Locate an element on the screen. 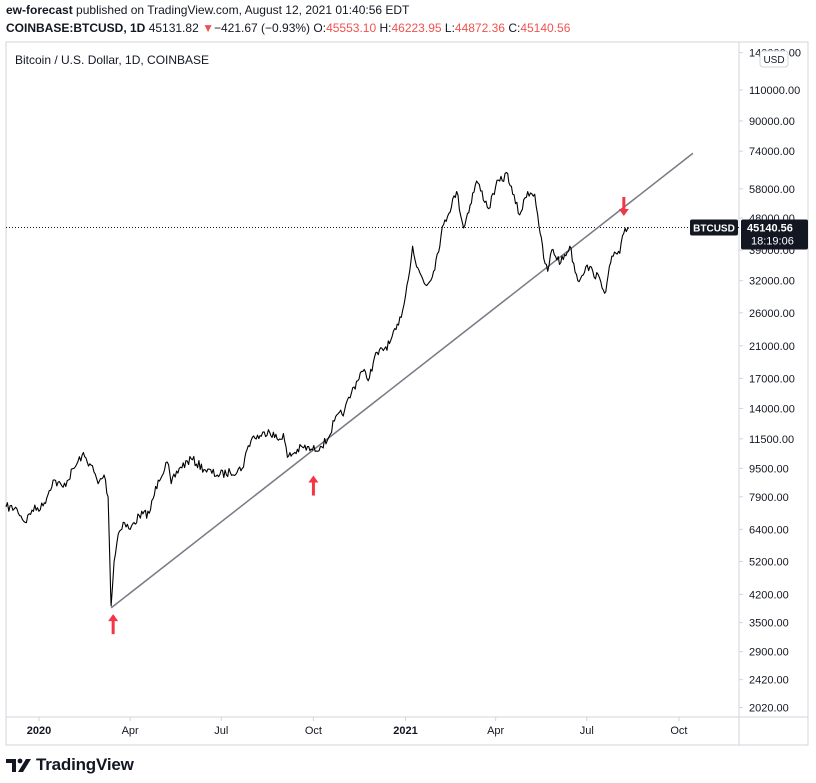 Image resolution: width=816 pixels, height=783 pixels. y-tick-label: 90000.00 is located at coordinates (772, 122).